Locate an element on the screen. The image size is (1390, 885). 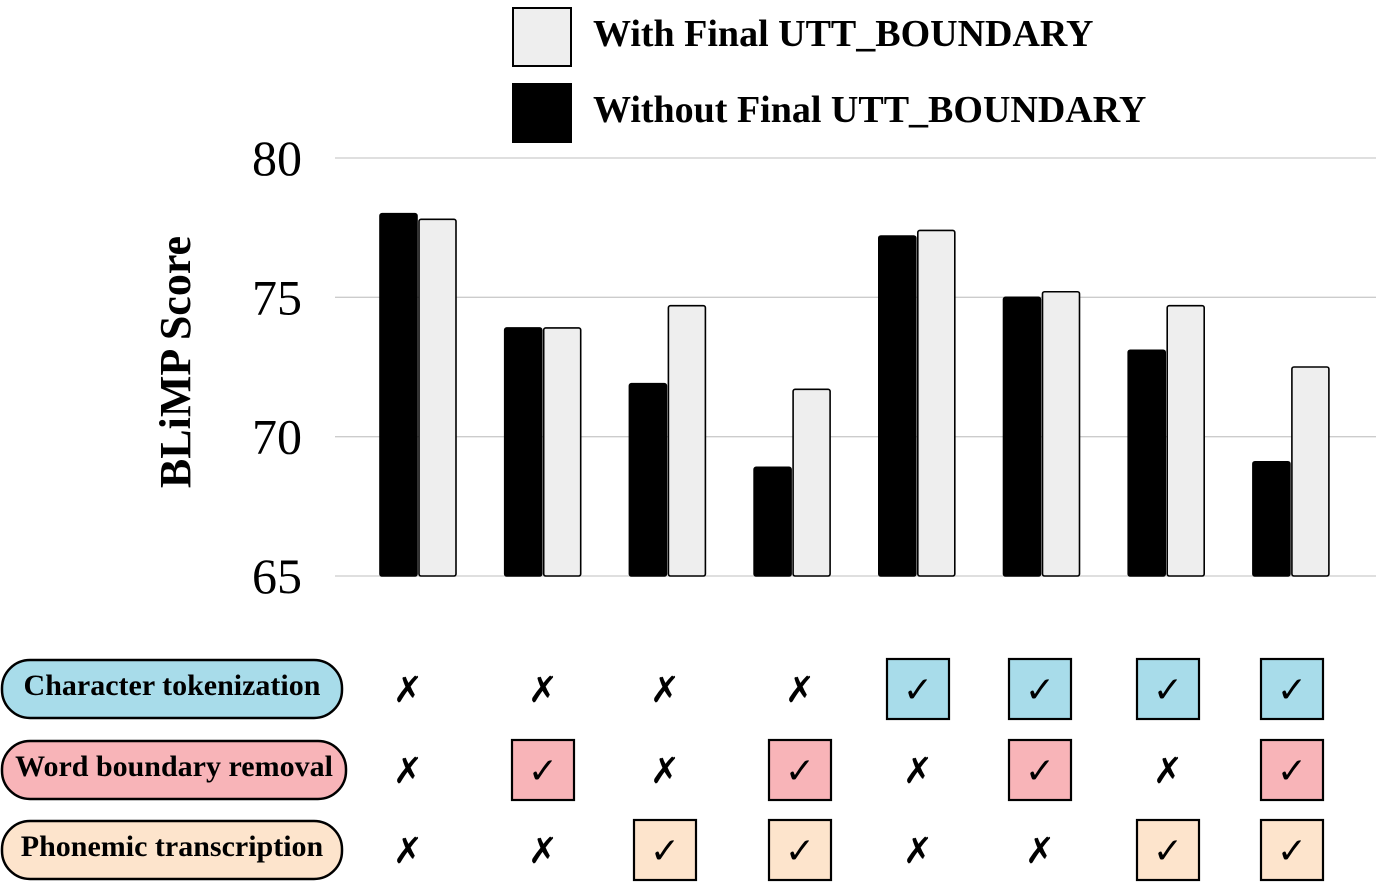
condition-label: Phonemic transcription is located at coordinates (172, 846).